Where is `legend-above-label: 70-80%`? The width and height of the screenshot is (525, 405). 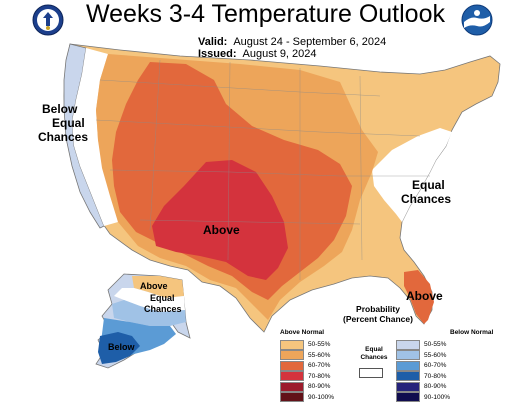 legend-above-label: 70-80% is located at coordinates (319, 376).